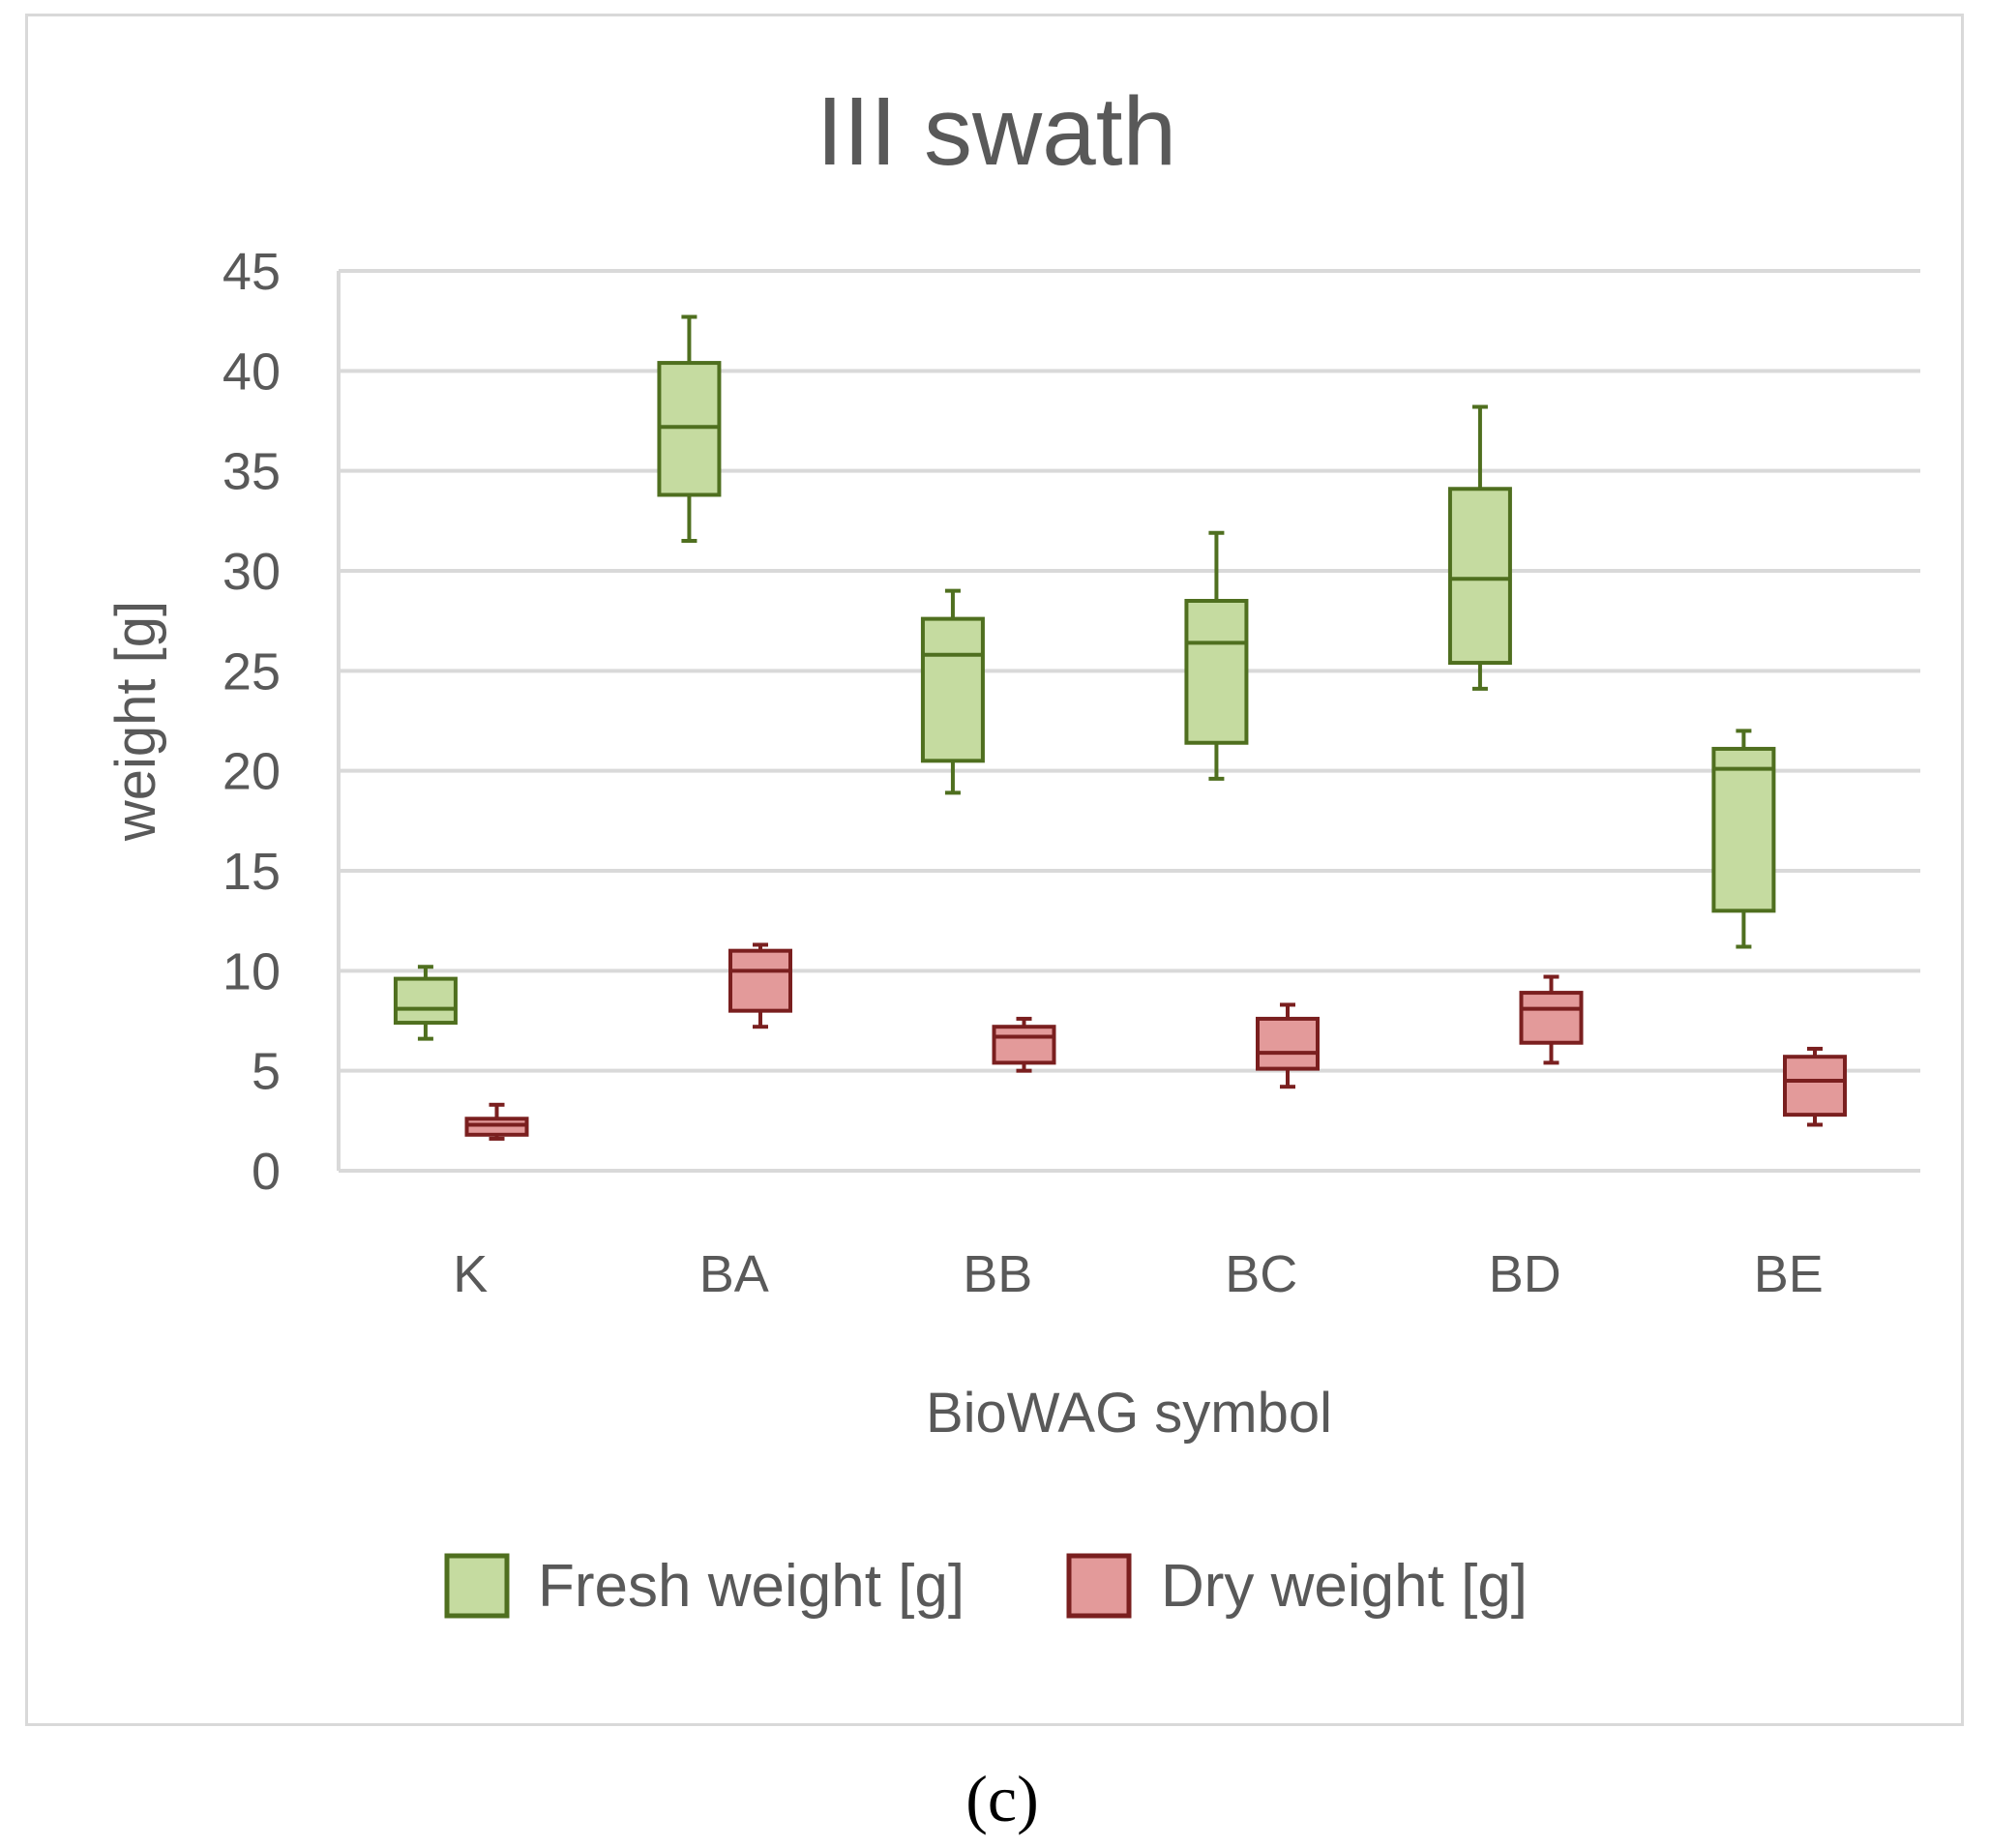  I want to click on box-body-dry-ba, so click(760, 980).